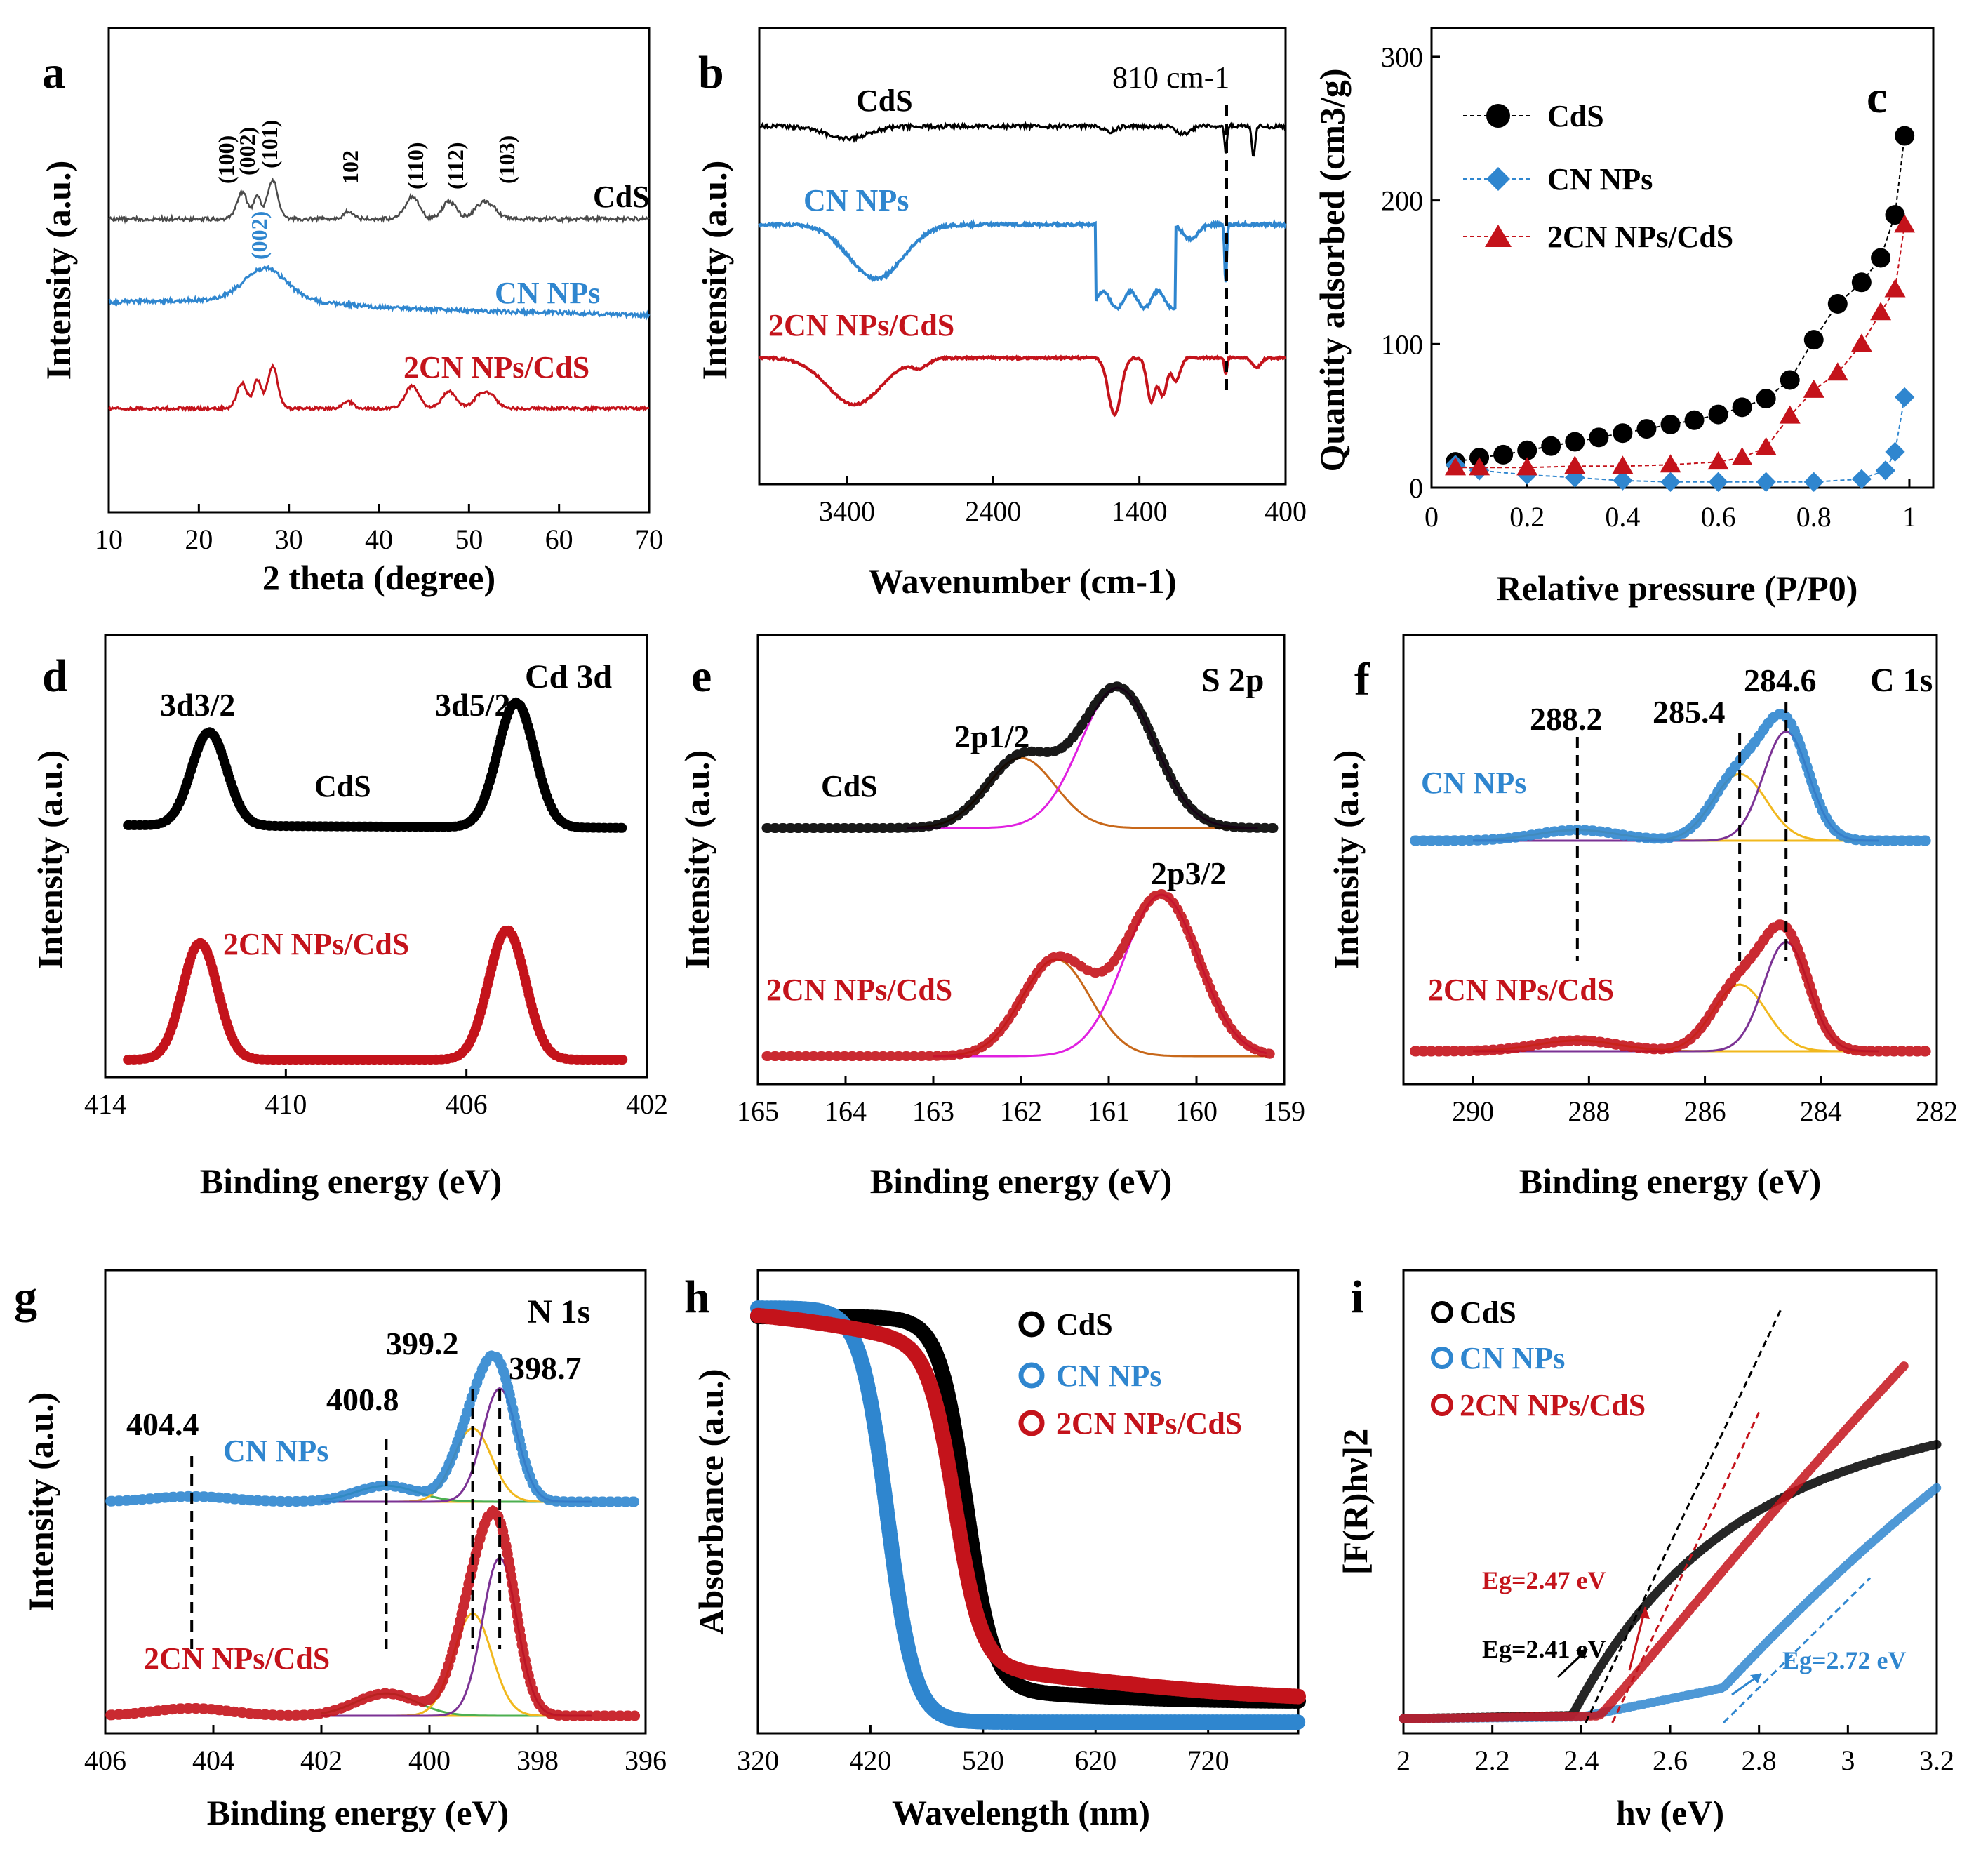 The height and width of the screenshot is (1854, 1988). I want to click on panel-d-title: Cd 3d, so click(568, 676).